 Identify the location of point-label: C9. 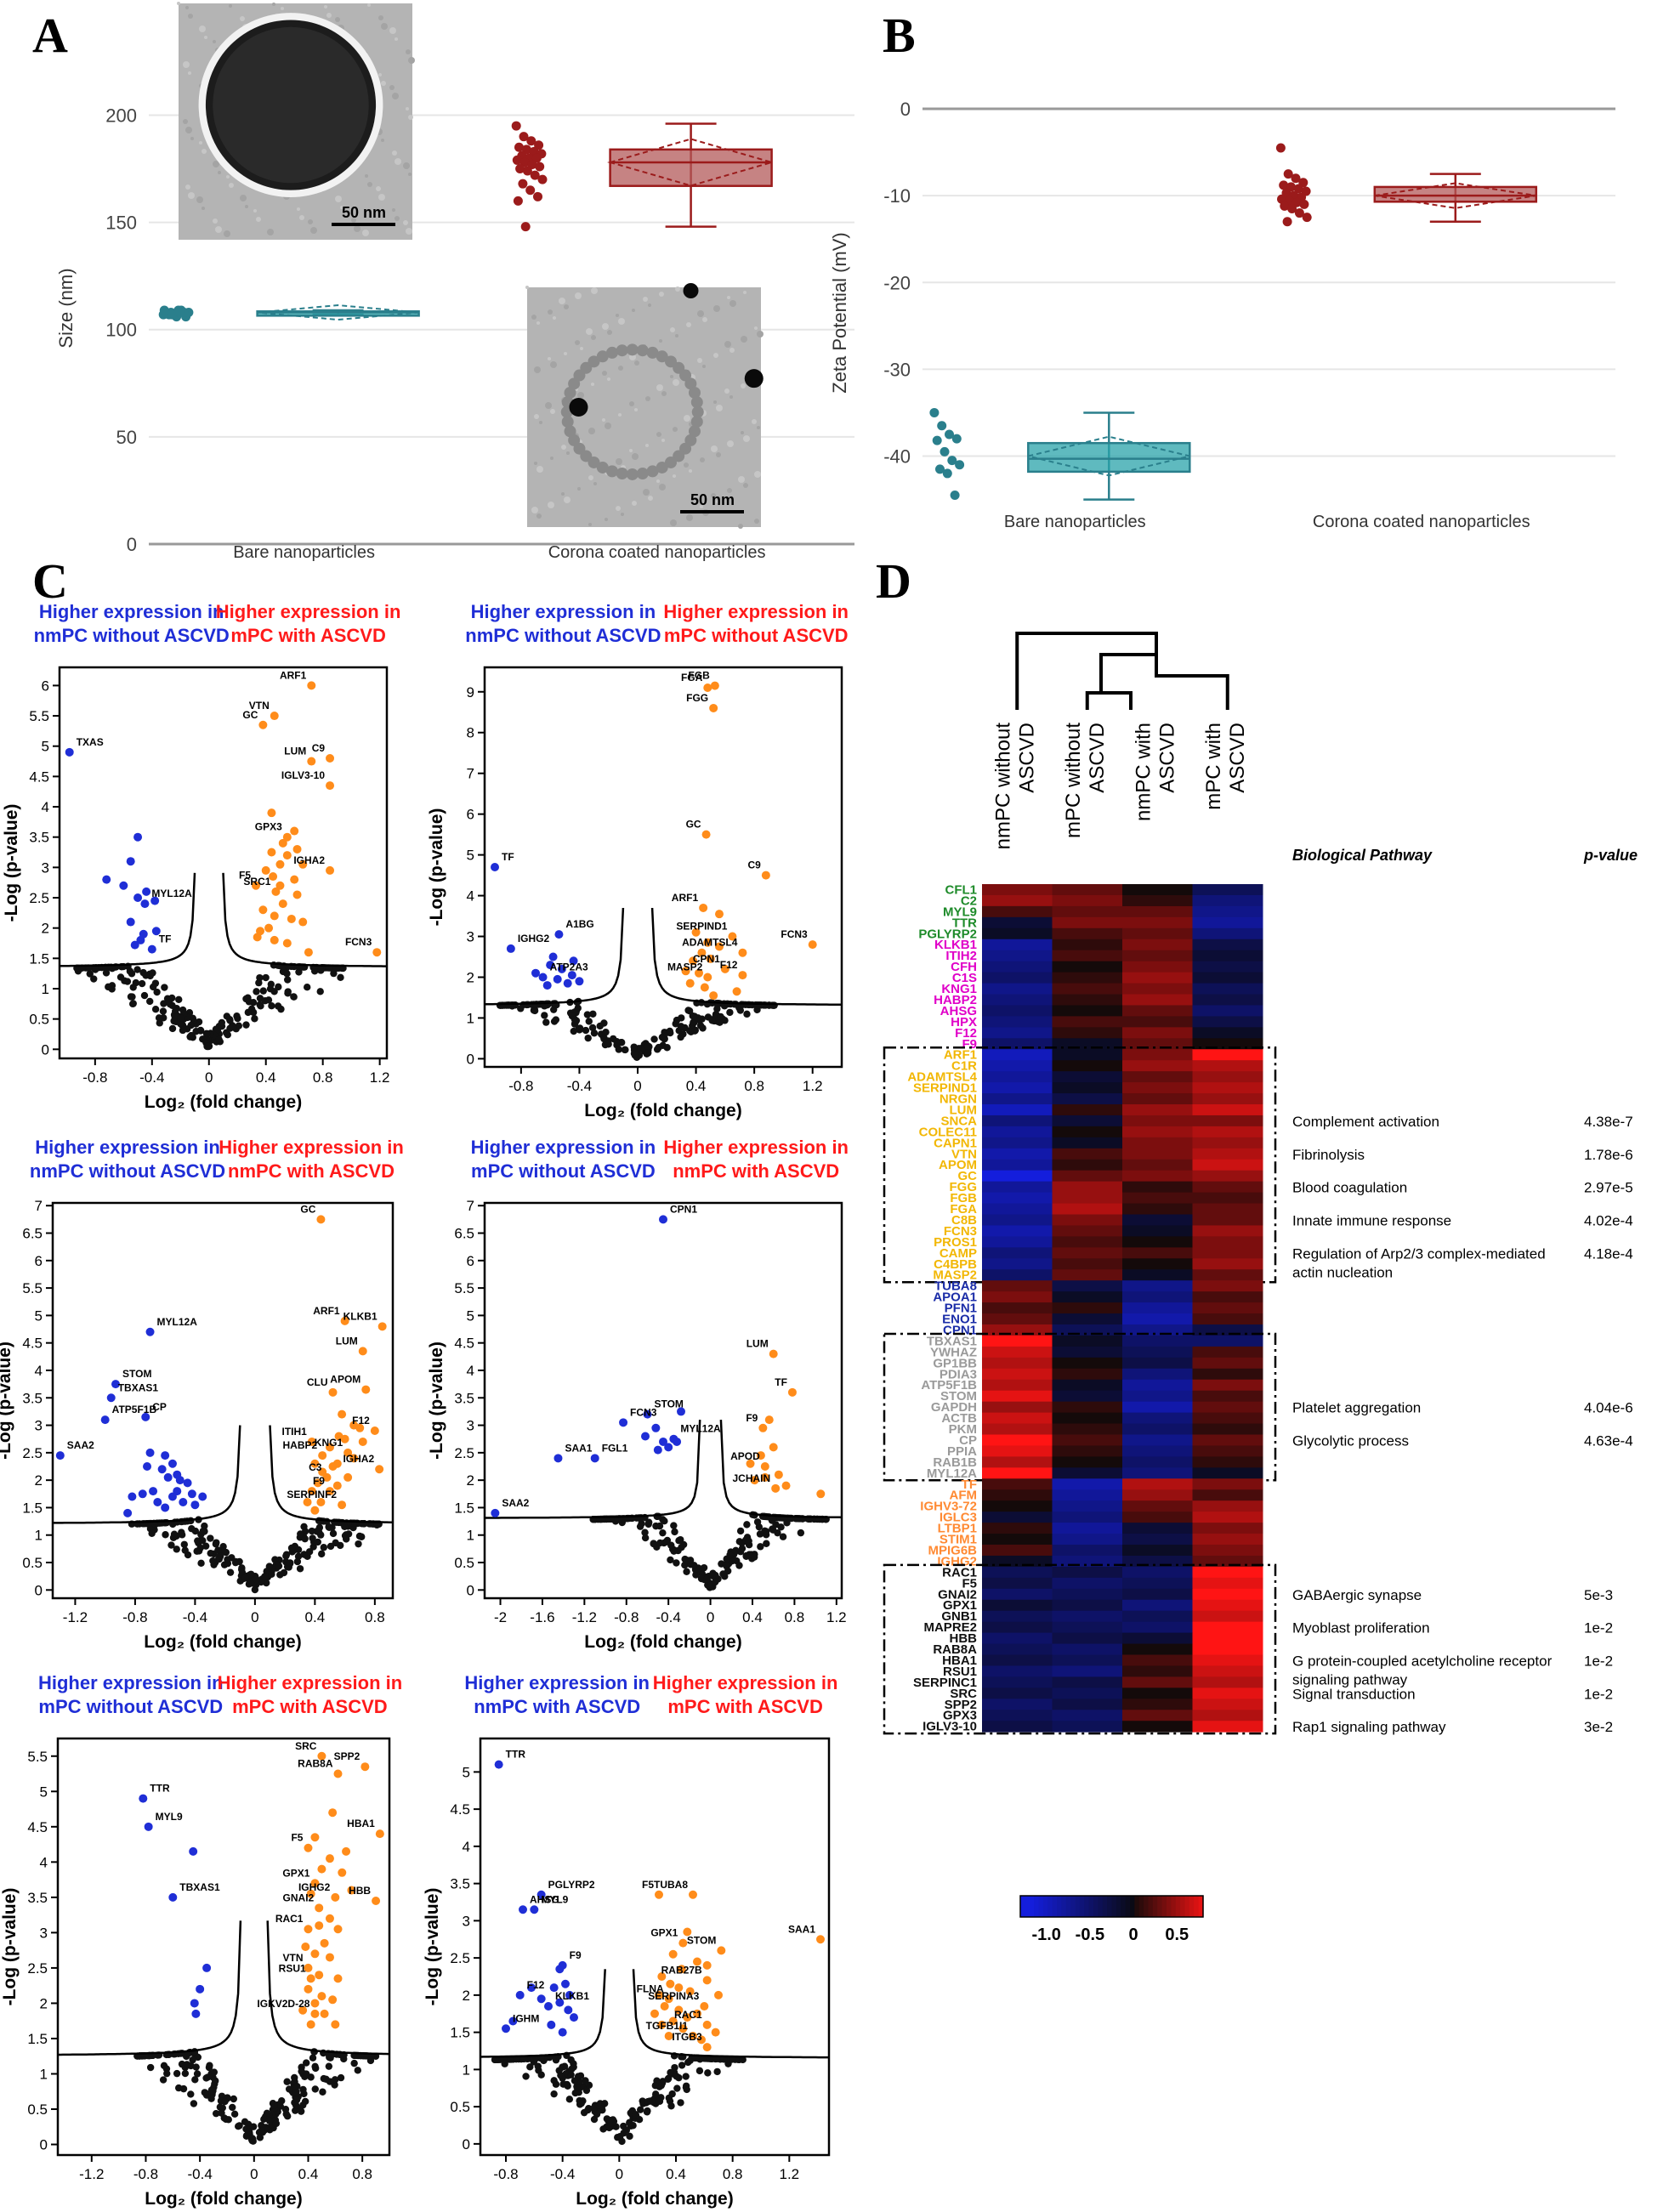
(755, 865).